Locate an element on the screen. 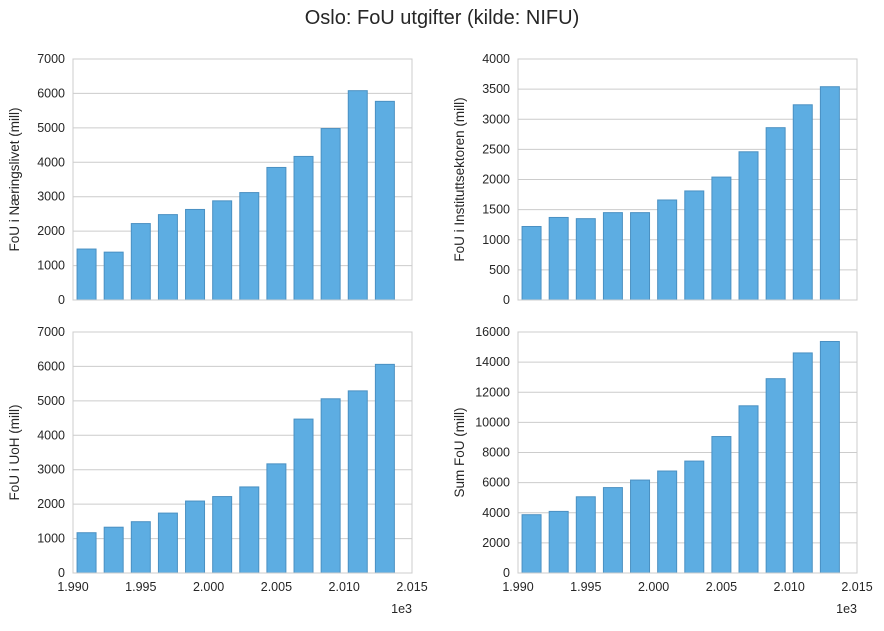 Image resolution: width=884 pixels, height=631 pixels. x-tick-label: 2.010 is located at coordinates (344, 587).